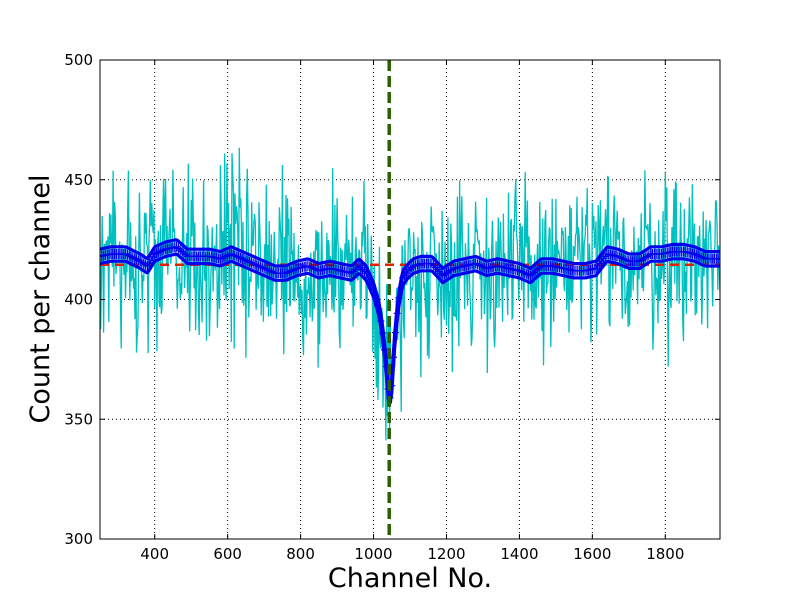  Describe the element at coordinates (300, 554) in the screenshot. I see `x-tick-label: 800` at that location.